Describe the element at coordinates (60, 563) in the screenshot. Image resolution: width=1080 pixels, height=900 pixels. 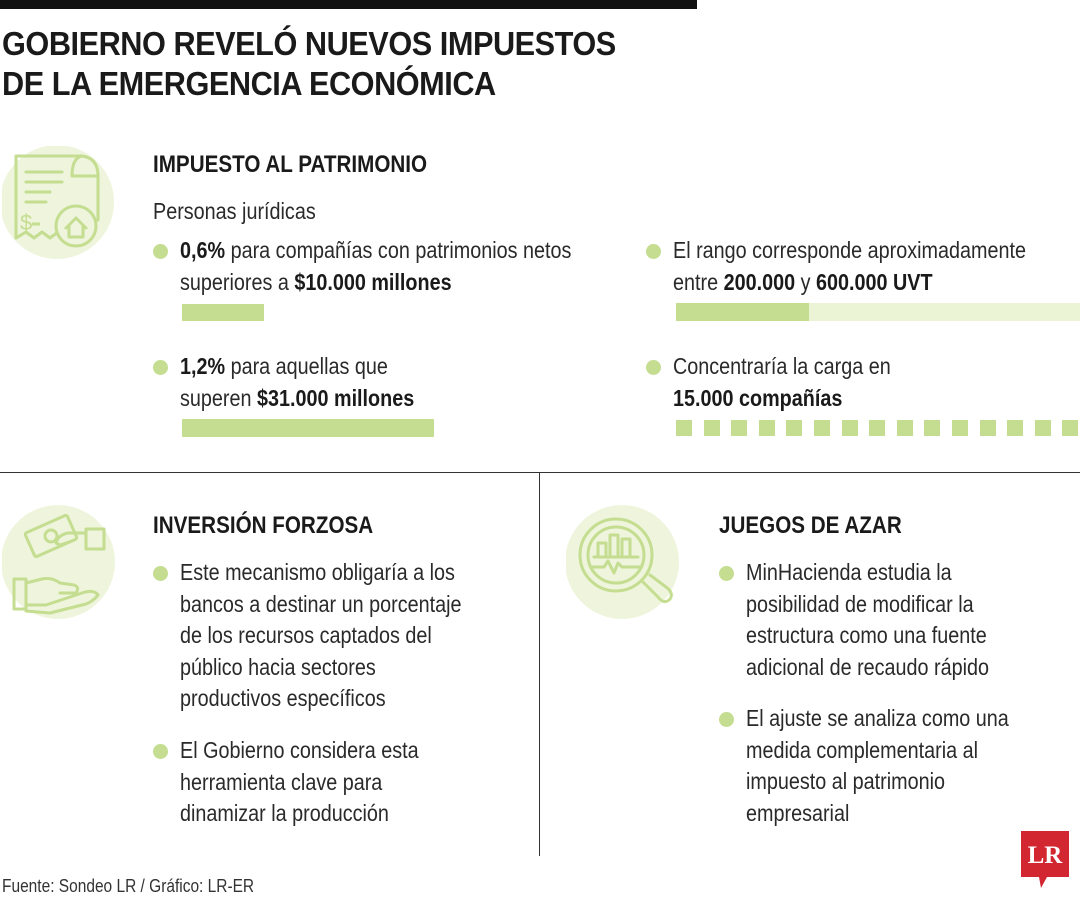
I see `hands-money-icon` at that location.